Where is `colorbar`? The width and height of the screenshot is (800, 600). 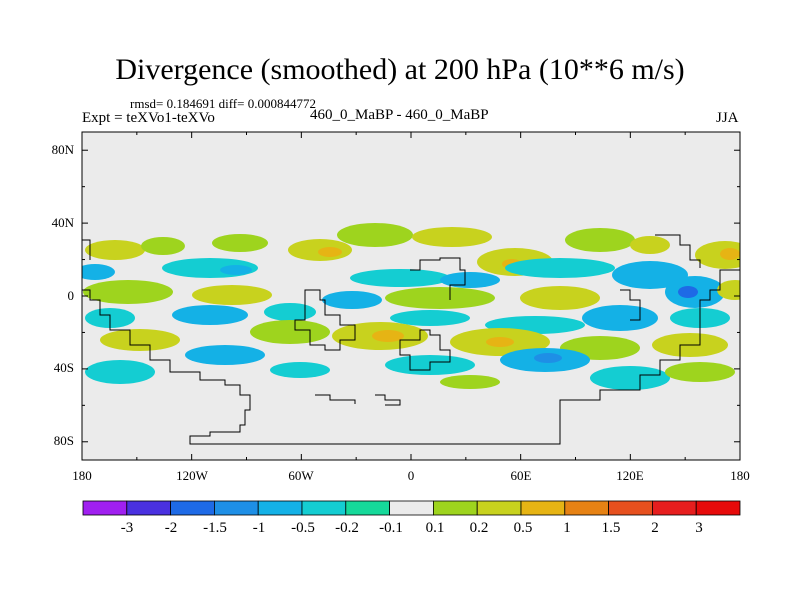 colorbar is located at coordinates (411, 508).